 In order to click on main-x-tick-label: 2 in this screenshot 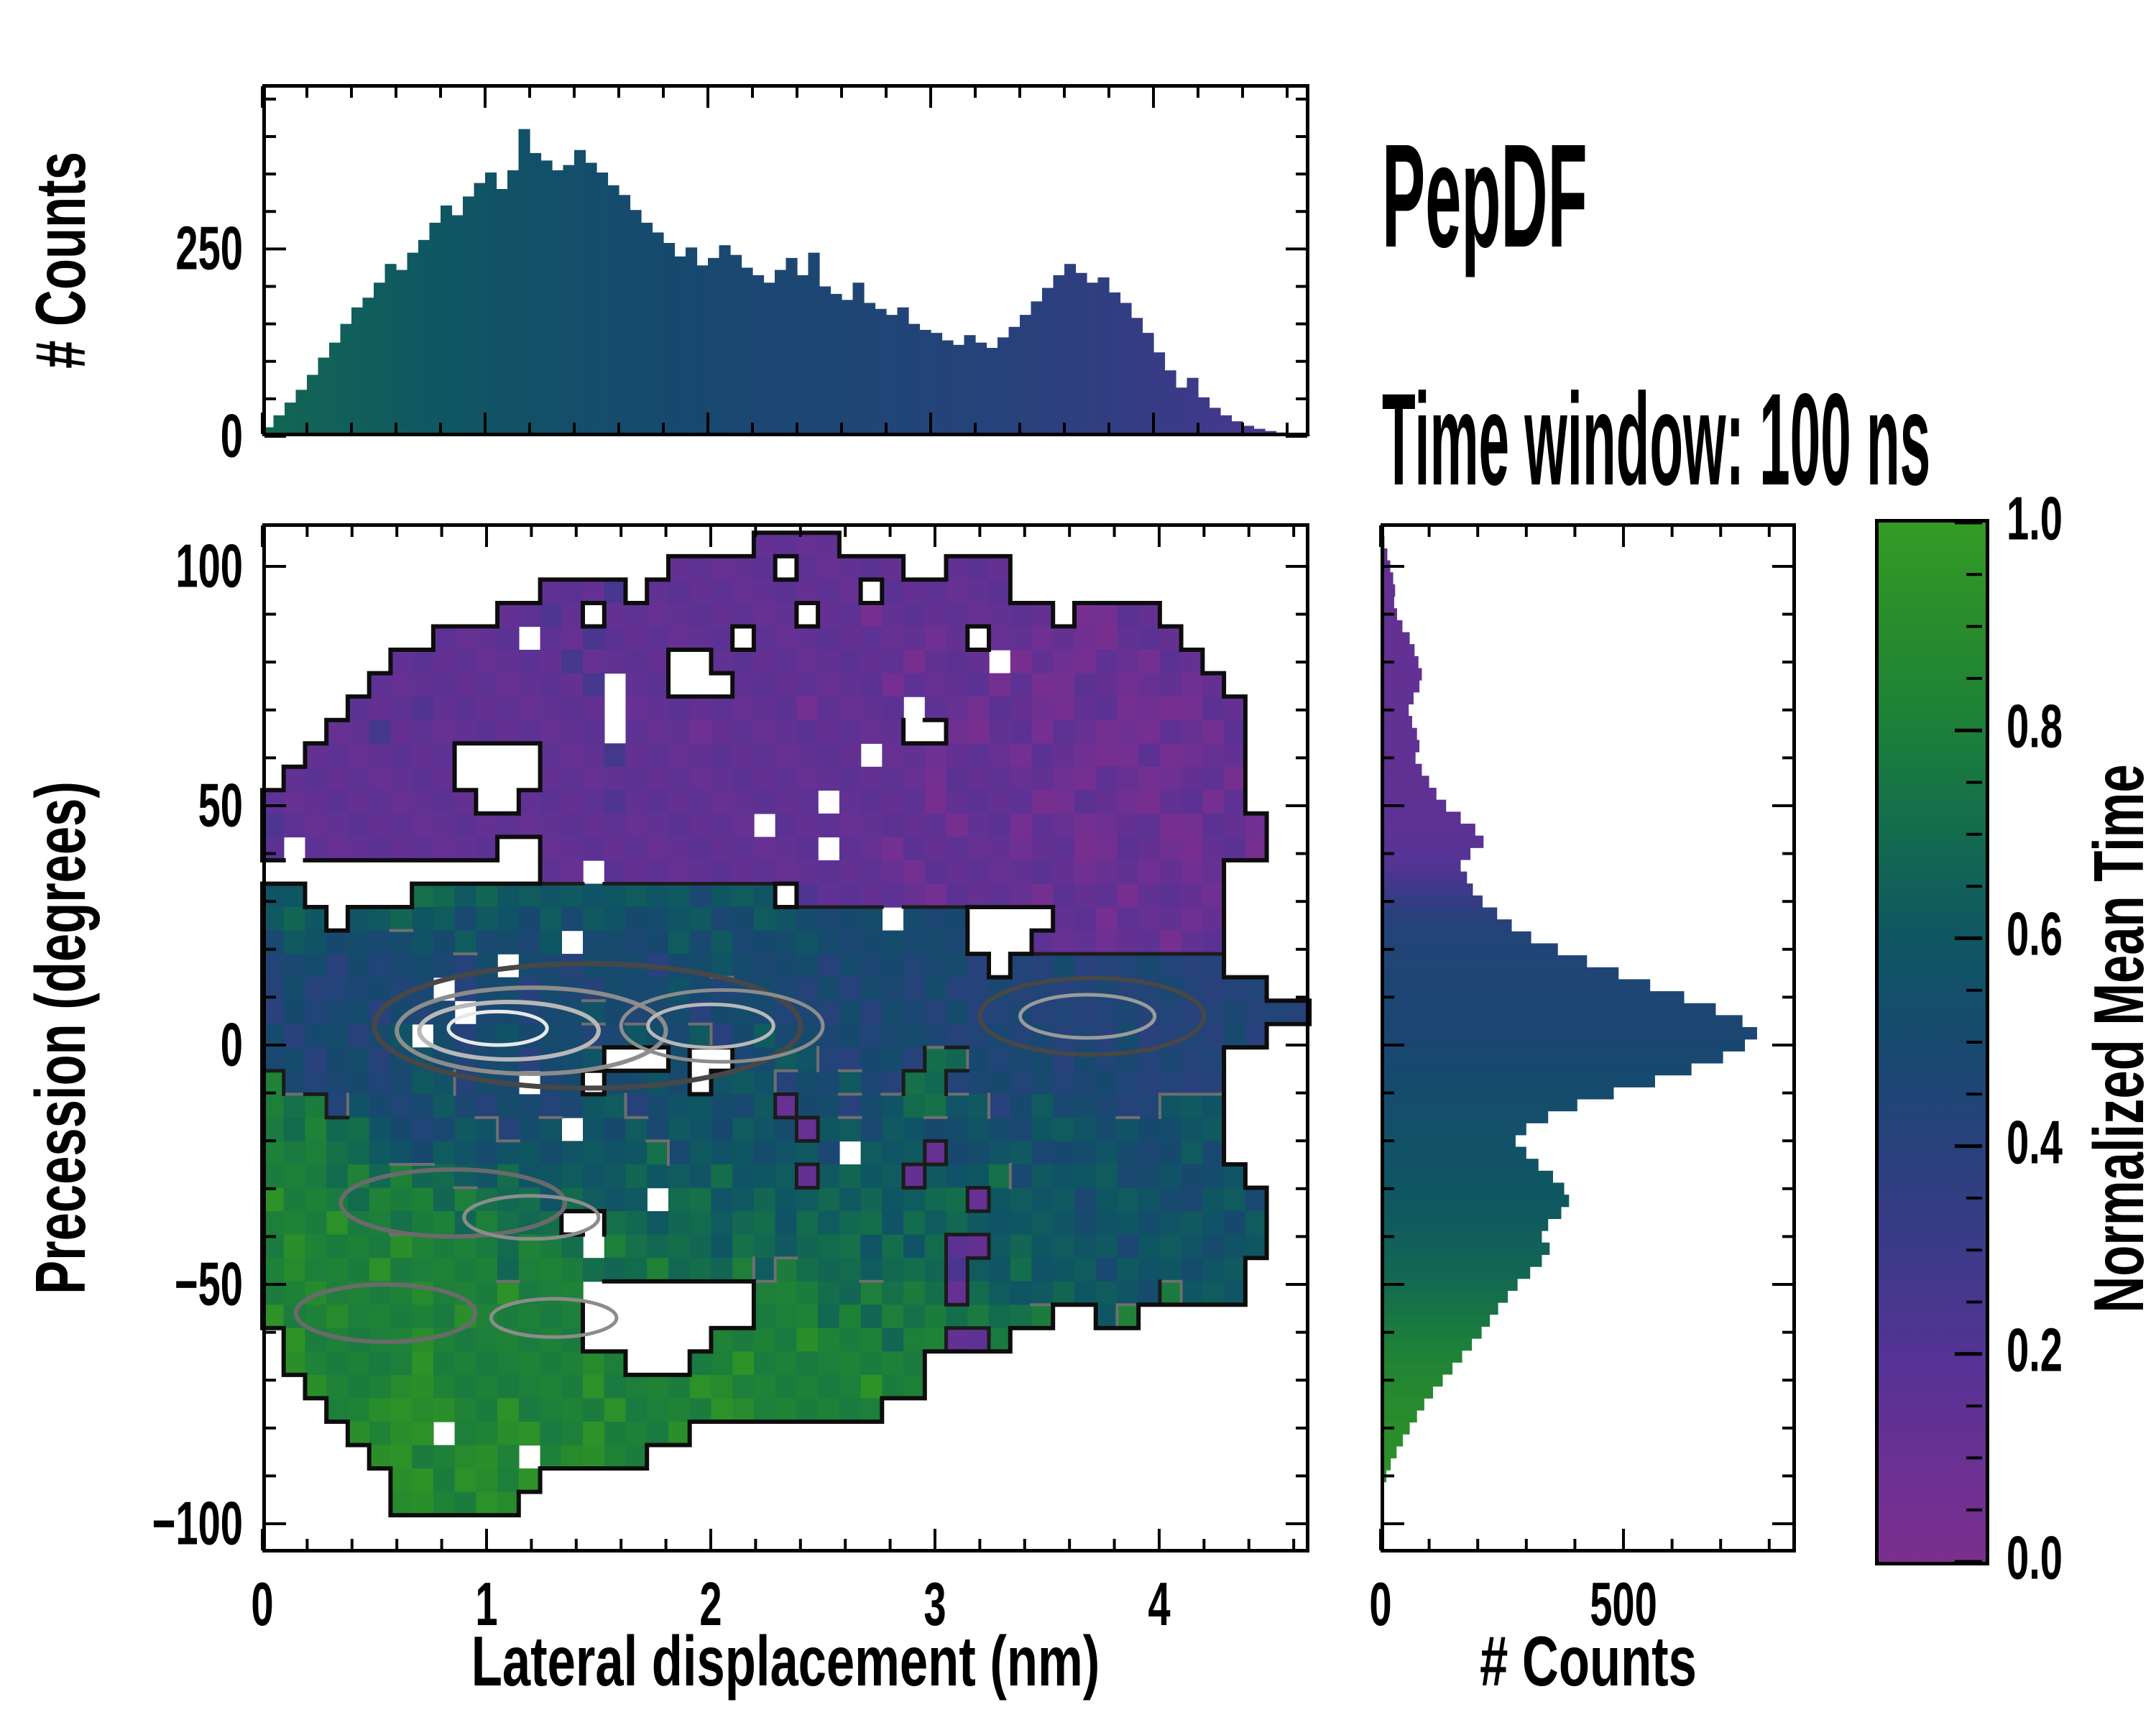, I will do `click(710, 1604)`.